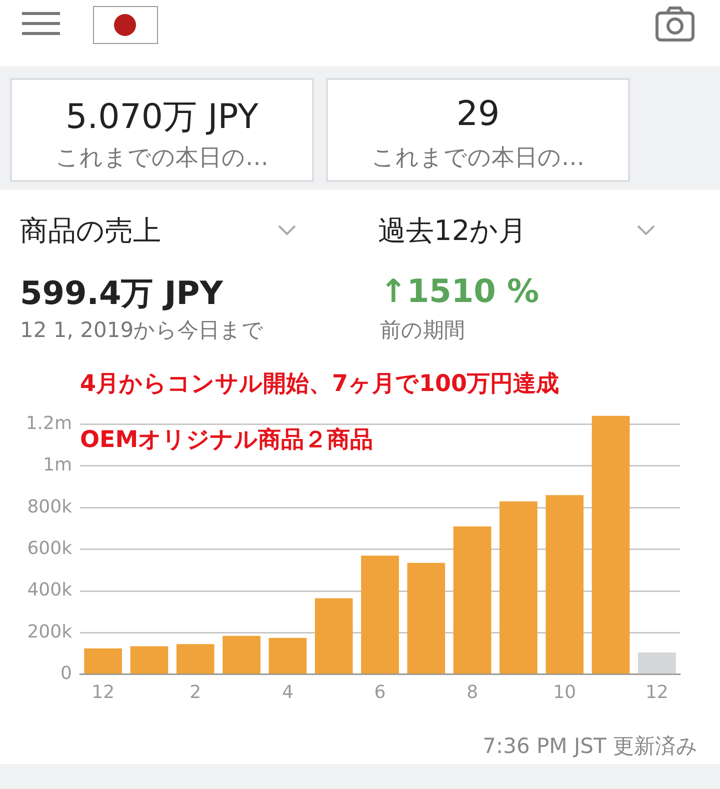 This screenshot has height=789, width=720. I want to click on text: 599.4万 JPY, so click(121, 293).